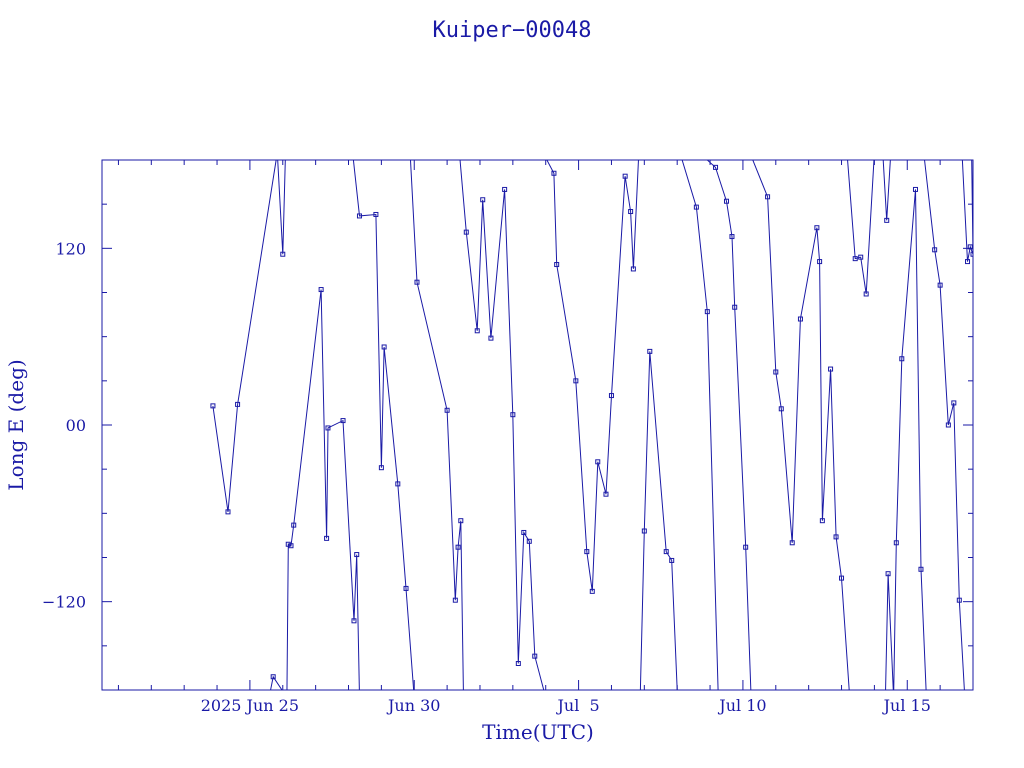 This screenshot has height=768, width=1024. Describe the element at coordinates (741, 705) in the screenshot. I see `x-tick-label: Jul 10` at that location.